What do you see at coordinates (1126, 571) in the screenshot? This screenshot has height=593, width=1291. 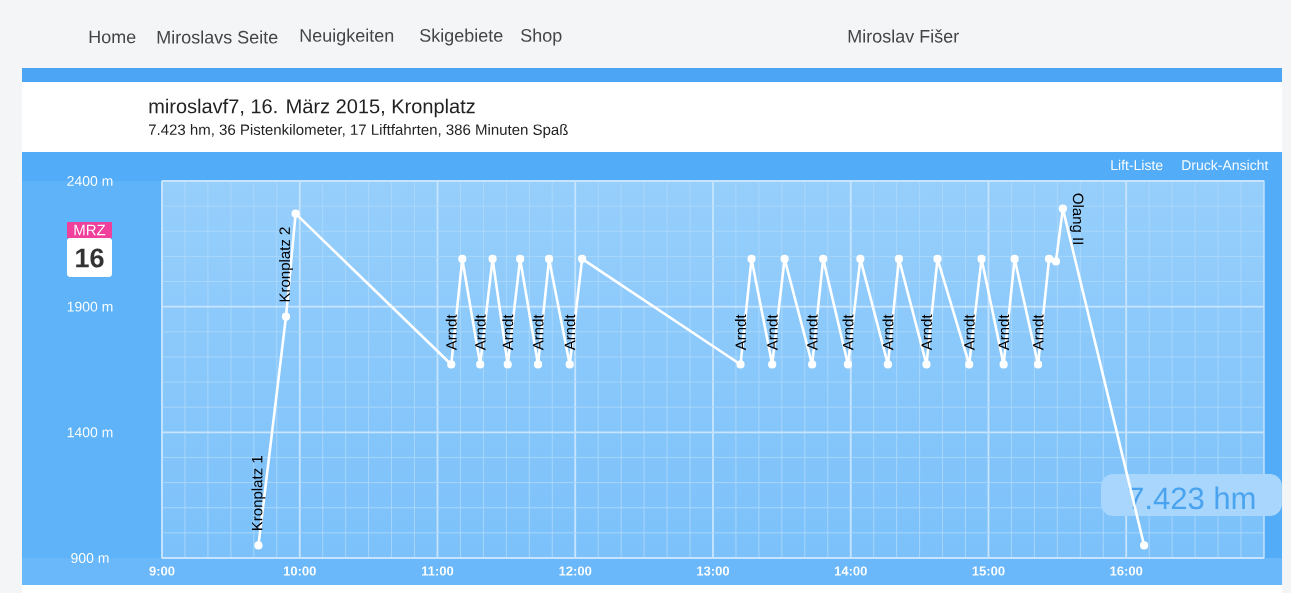 I see `x-tick-label: 16:00` at bounding box center [1126, 571].